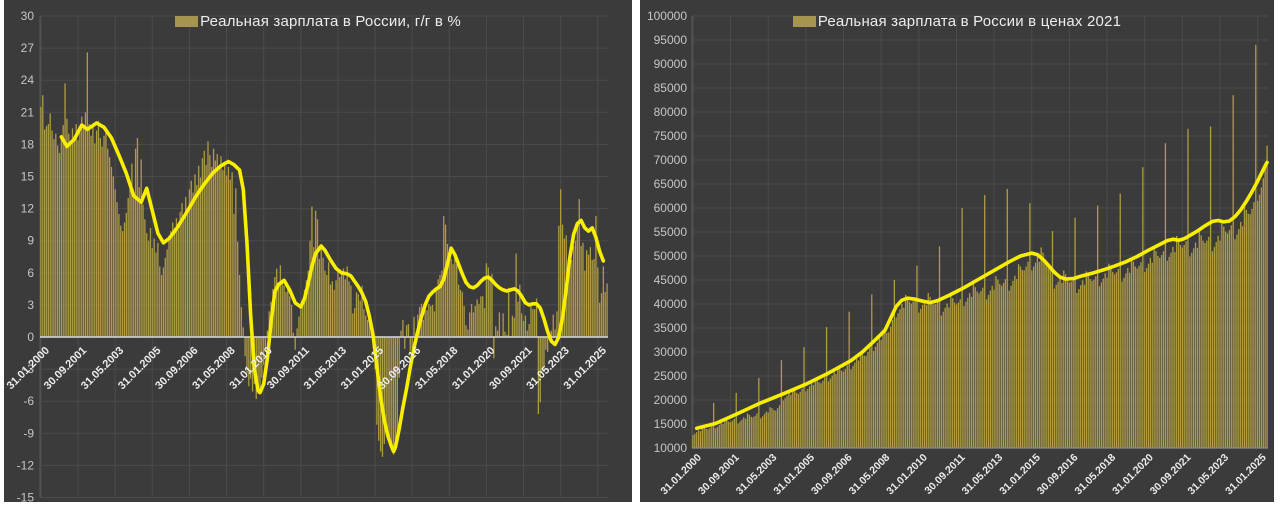 This screenshot has height=508, width=1280. I want to click on svg-text: 90000, so click(671, 64).